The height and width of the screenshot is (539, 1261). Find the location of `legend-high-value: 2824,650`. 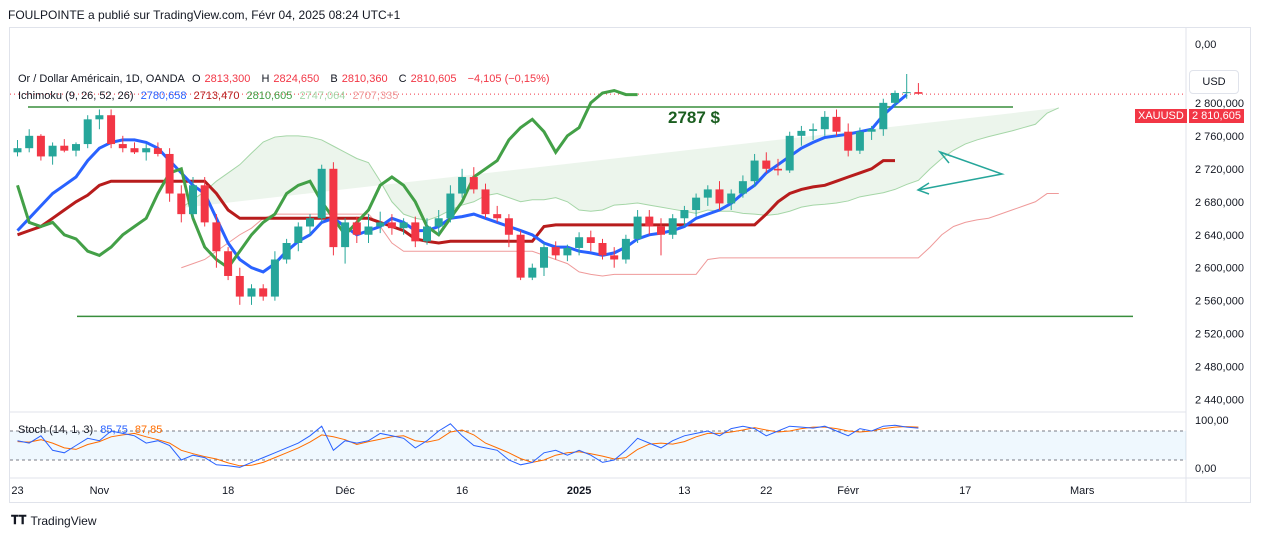

legend-high-value: 2824,650 is located at coordinates (296, 79).